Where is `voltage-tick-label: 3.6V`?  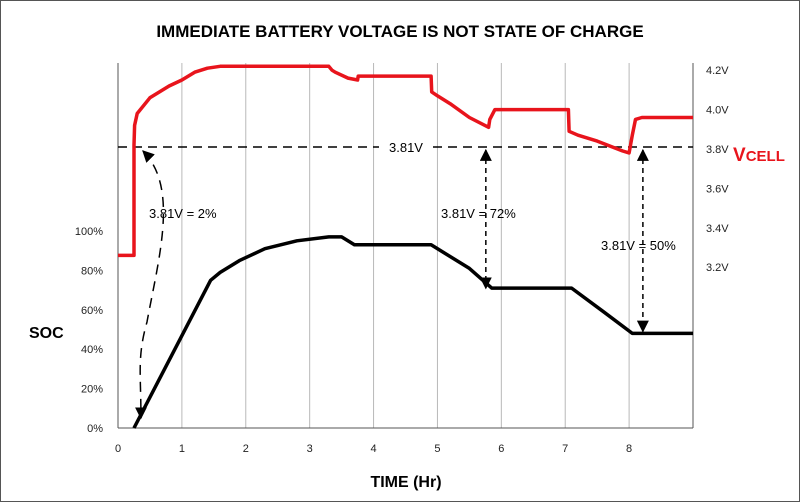 voltage-tick-label: 3.6V is located at coordinates (717, 189).